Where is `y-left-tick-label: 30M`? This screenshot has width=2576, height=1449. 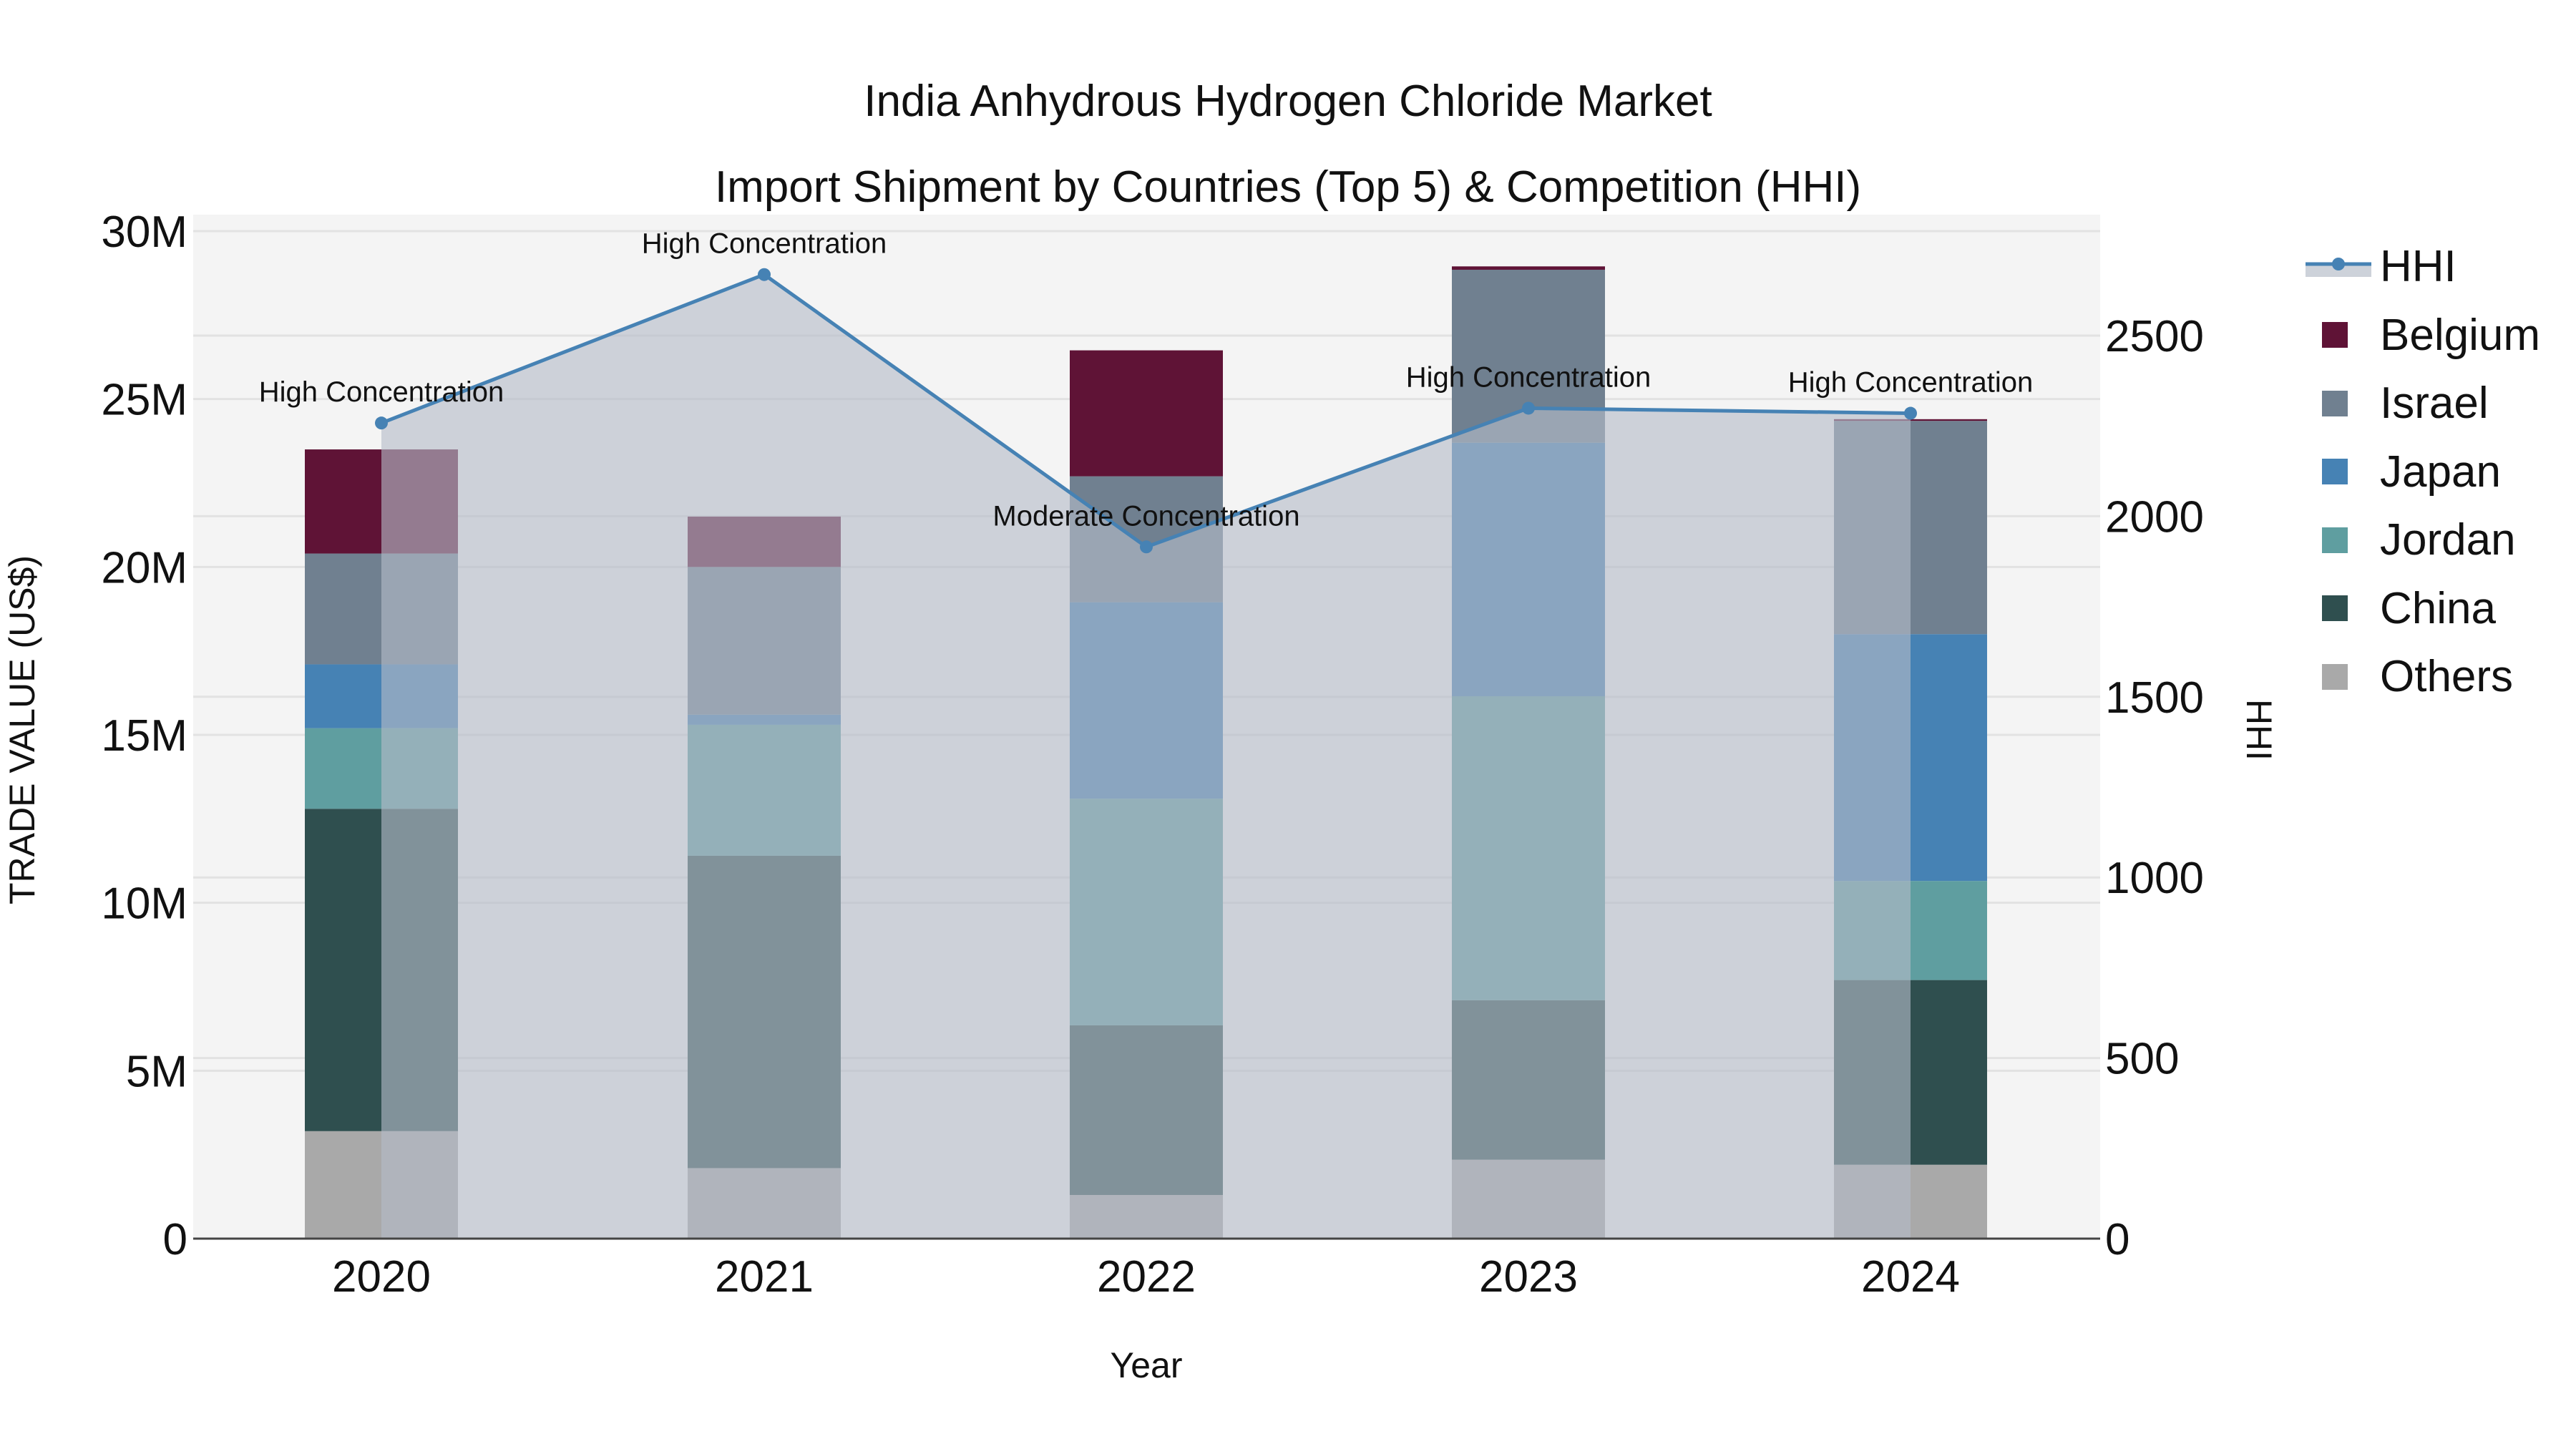
y-left-tick-label: 30M is located at coordinates (144, 232).